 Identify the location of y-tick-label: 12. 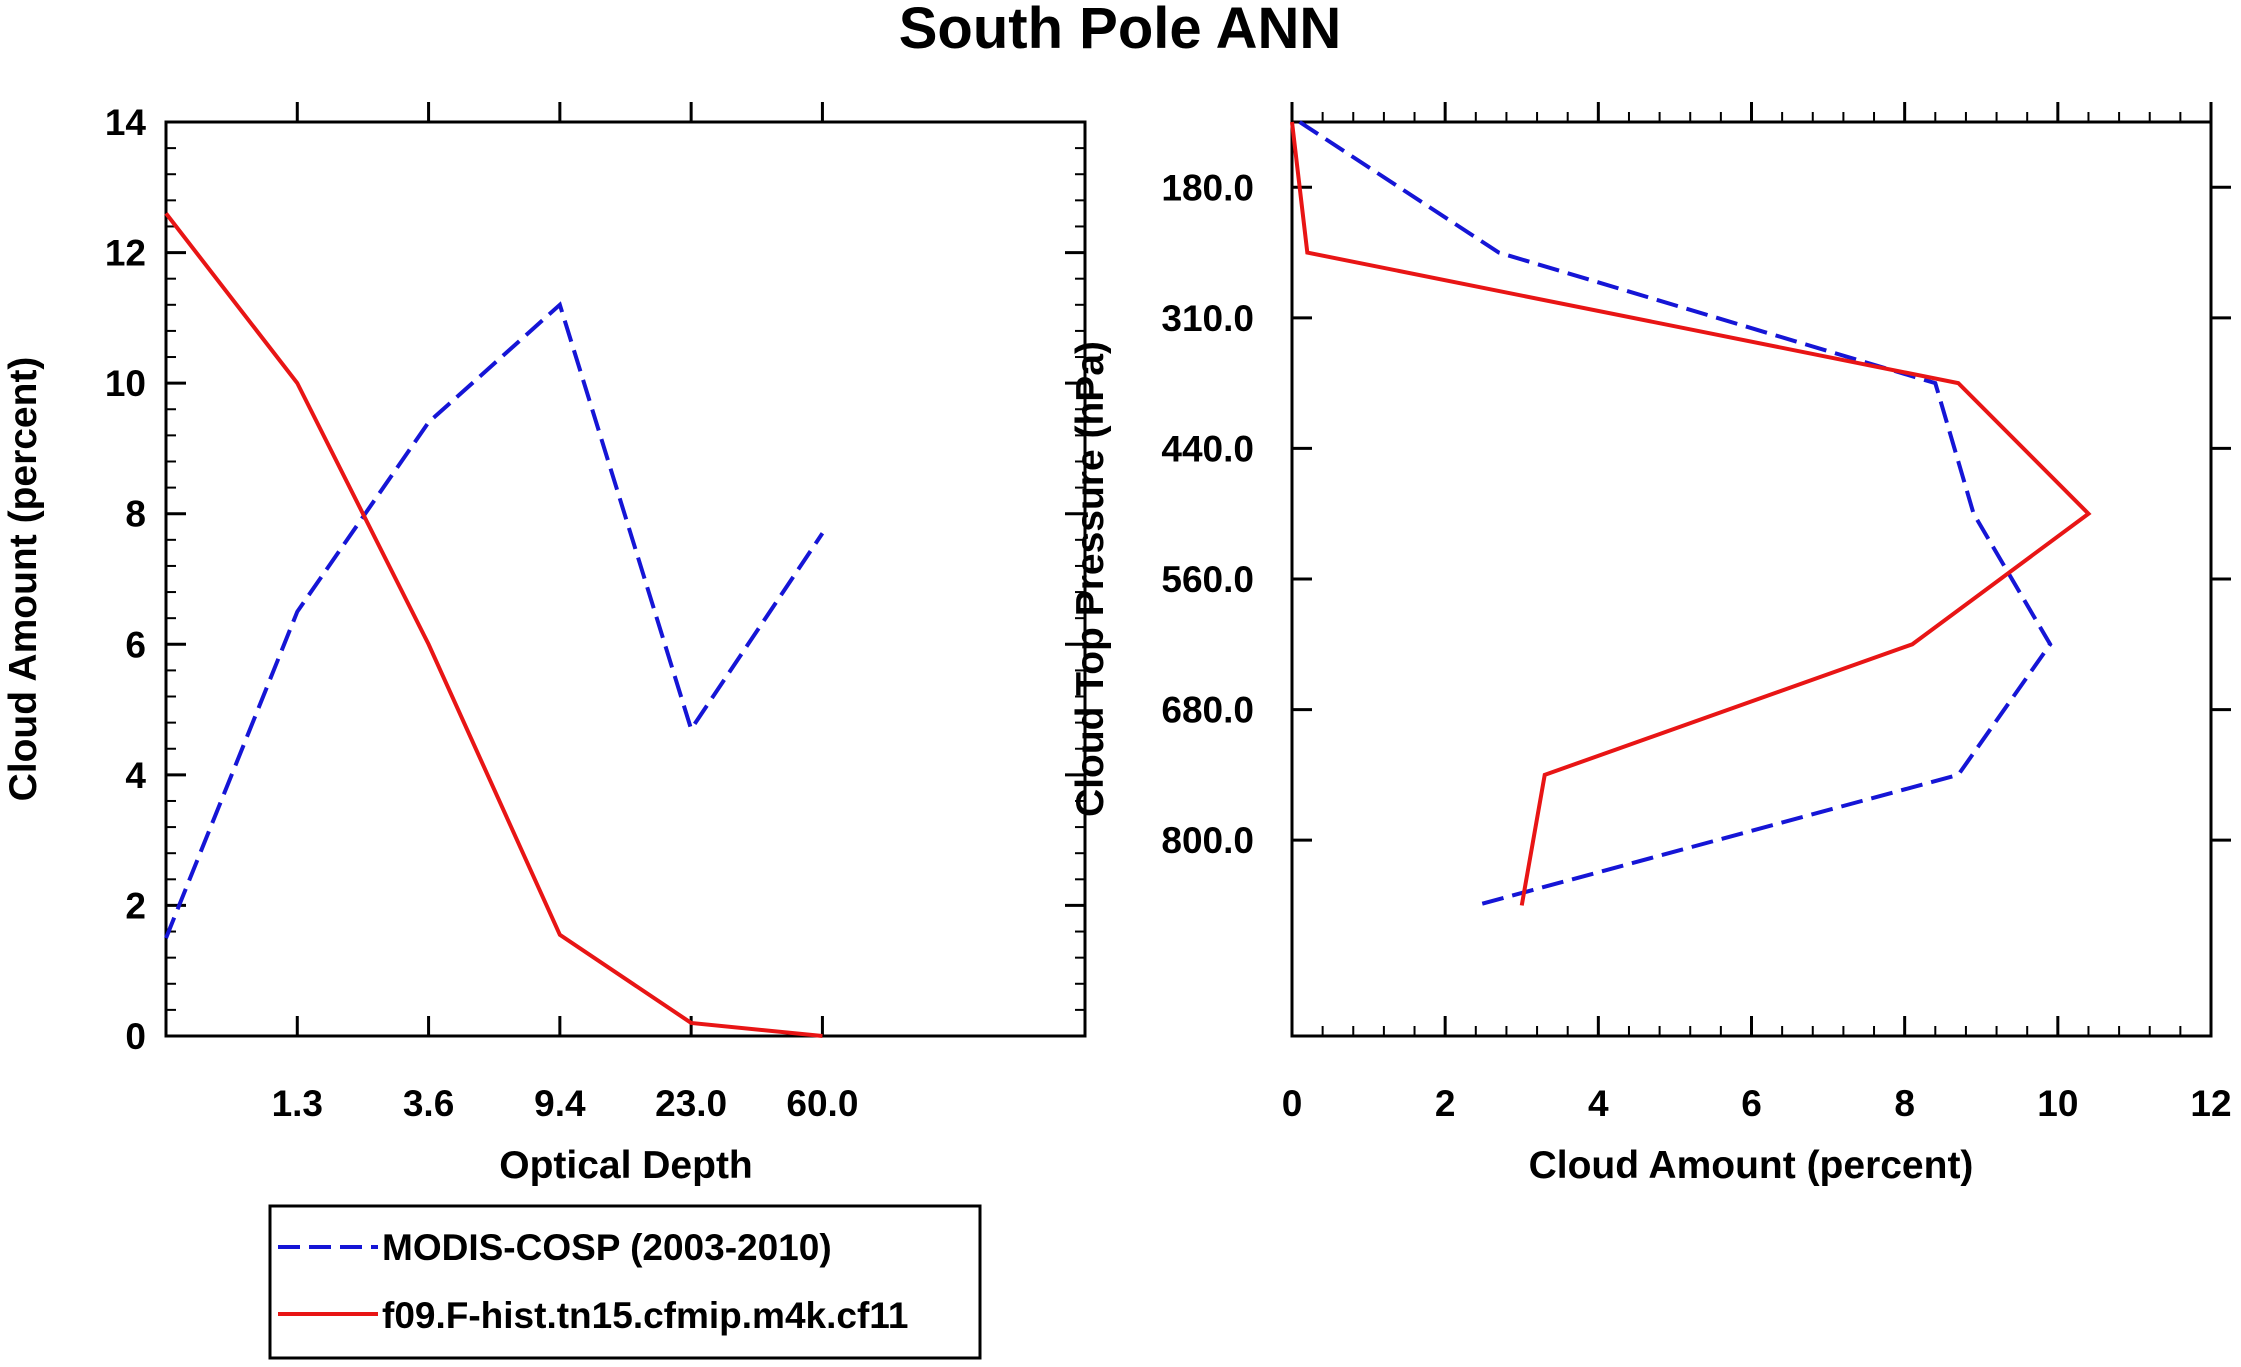
(125, 253).